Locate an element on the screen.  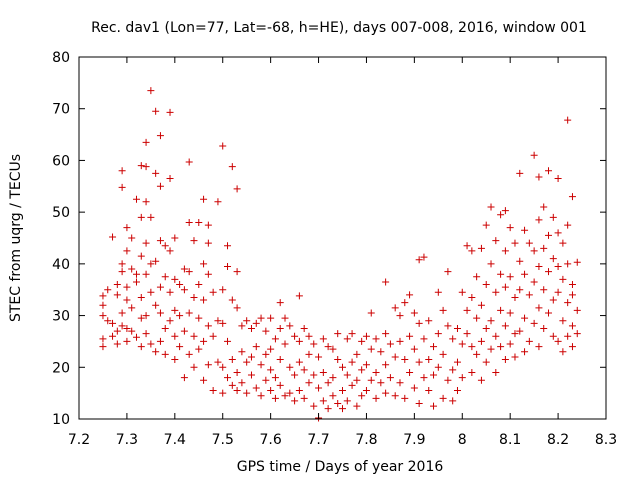
x-tick-label: 7.7 is located at coordinates (318, 440).